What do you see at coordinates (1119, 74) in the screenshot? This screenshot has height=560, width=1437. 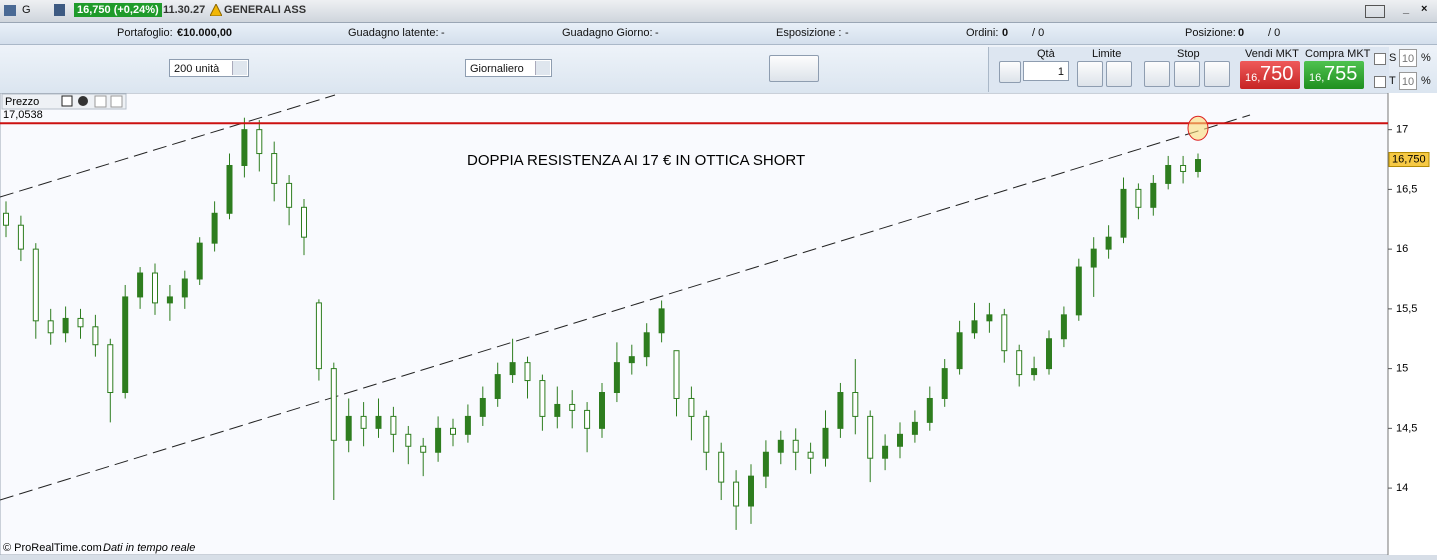 I see `limit-sell-button` at bounding box center [1119, 74].